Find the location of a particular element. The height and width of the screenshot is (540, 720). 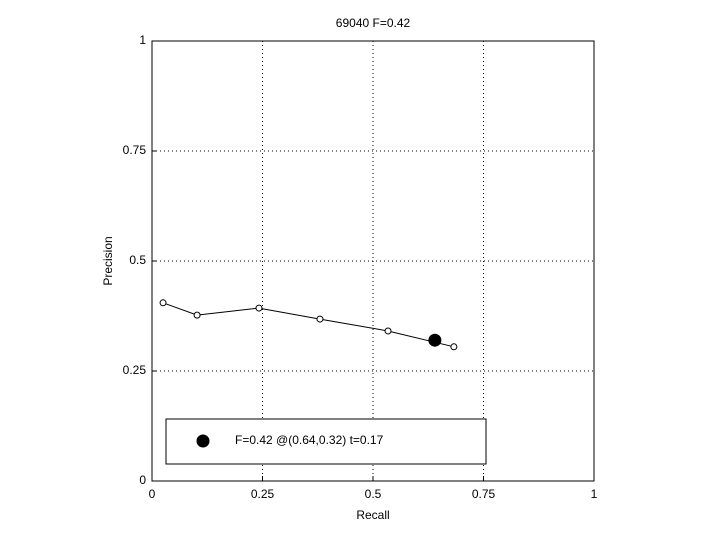

x-tick-label: 1 is located at coordinates (594, 494).